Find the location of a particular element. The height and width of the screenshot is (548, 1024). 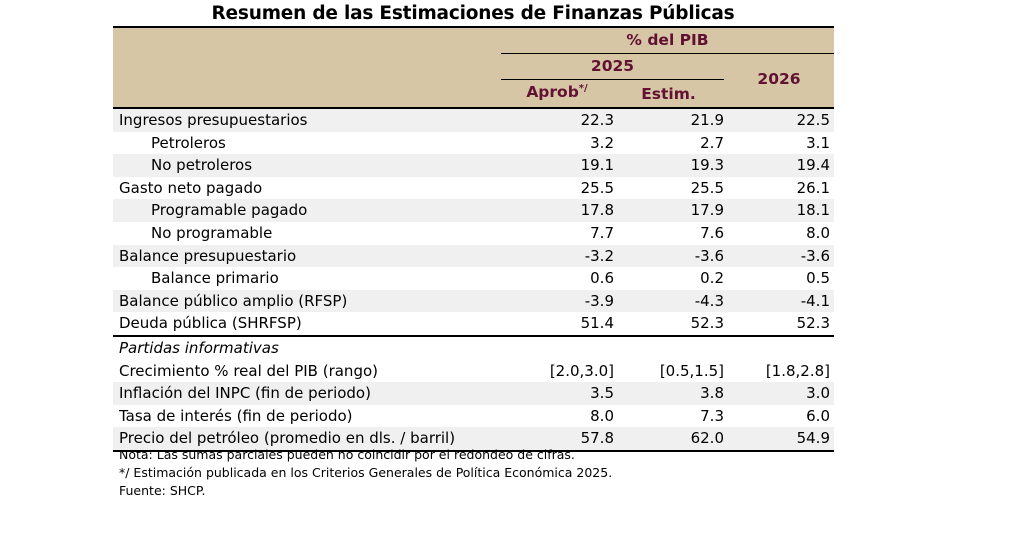

informative-heading: Partidas informativas is located at coordinates (199, 347).